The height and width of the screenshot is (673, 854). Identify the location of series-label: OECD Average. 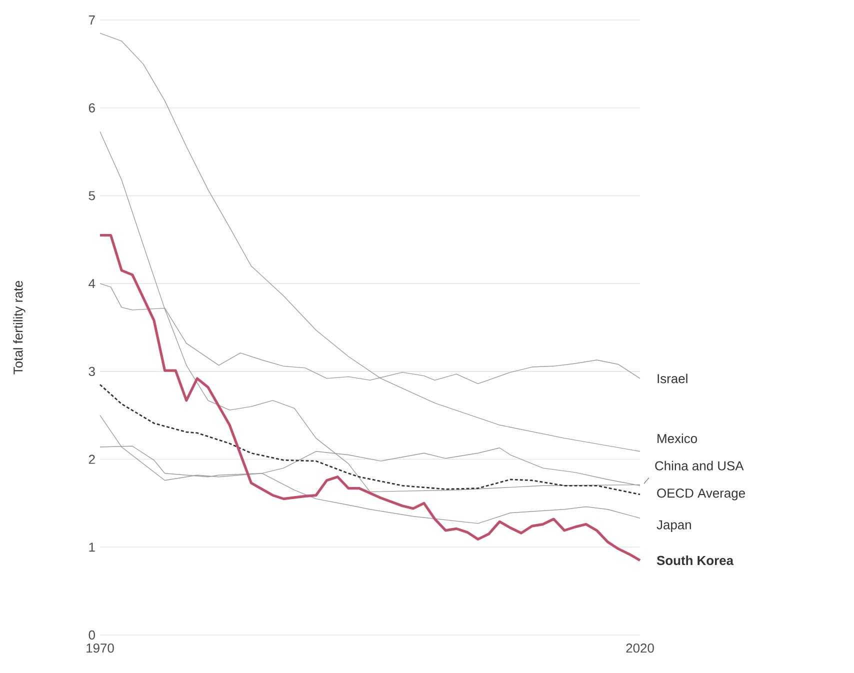
(701, 494).